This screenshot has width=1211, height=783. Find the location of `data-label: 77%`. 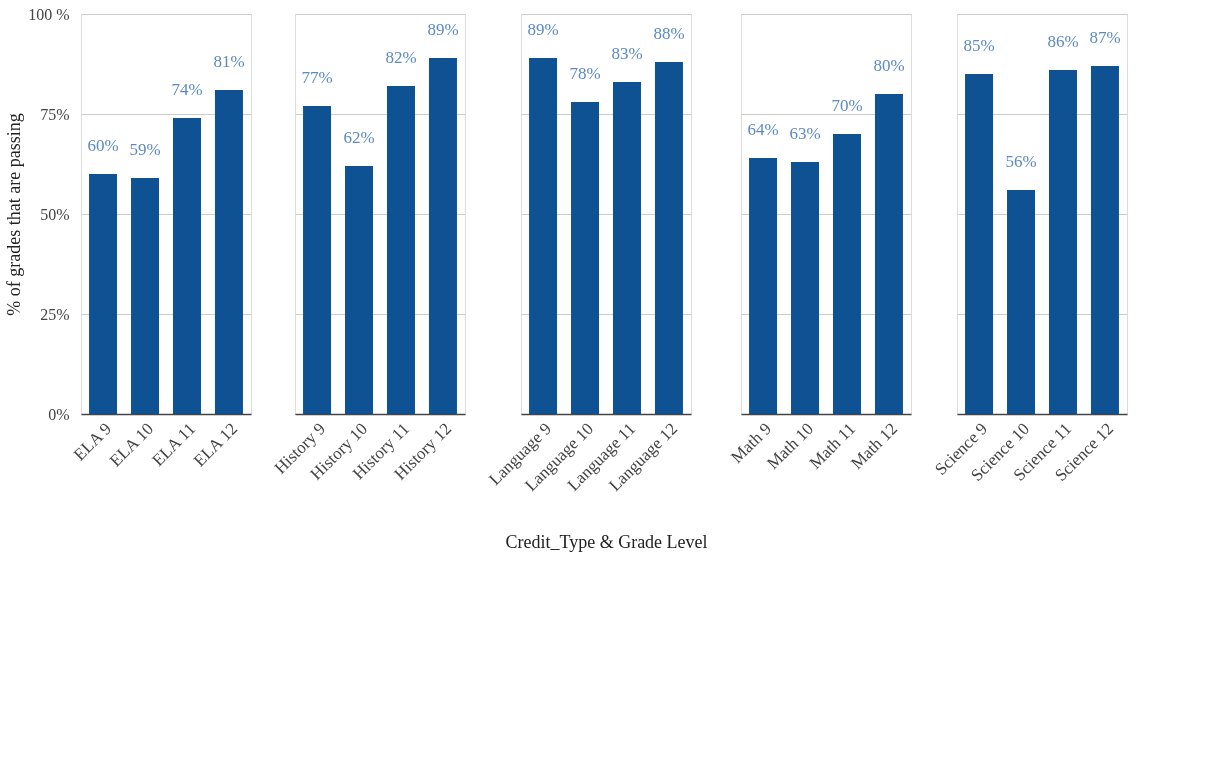

data-label: 77% is located at coordinates (317, 77).